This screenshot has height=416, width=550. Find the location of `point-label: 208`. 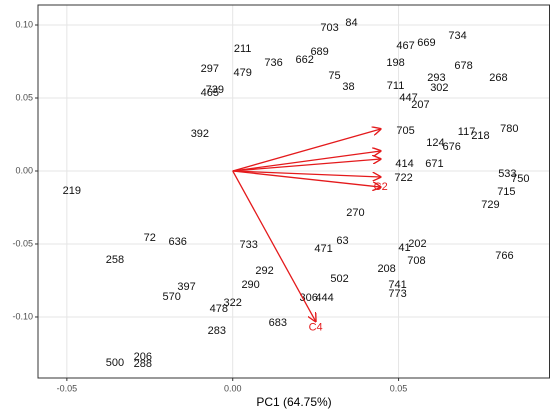

point-label: 208 is located at coordinates (386, 269).